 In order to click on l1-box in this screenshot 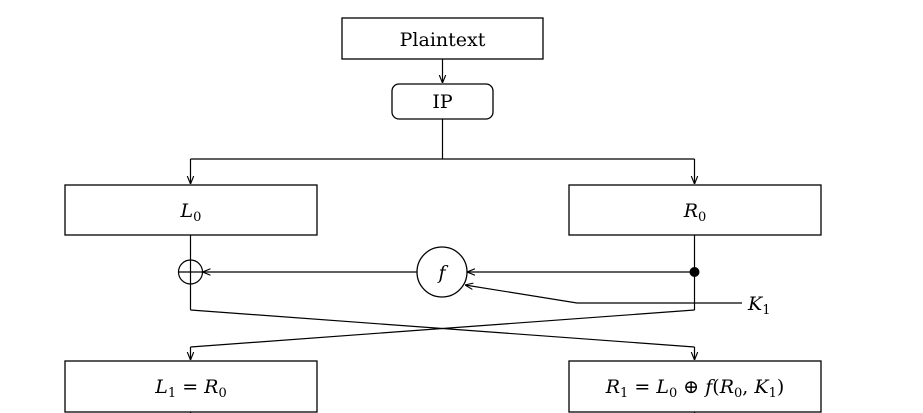, I will do `click(191, 386)`.